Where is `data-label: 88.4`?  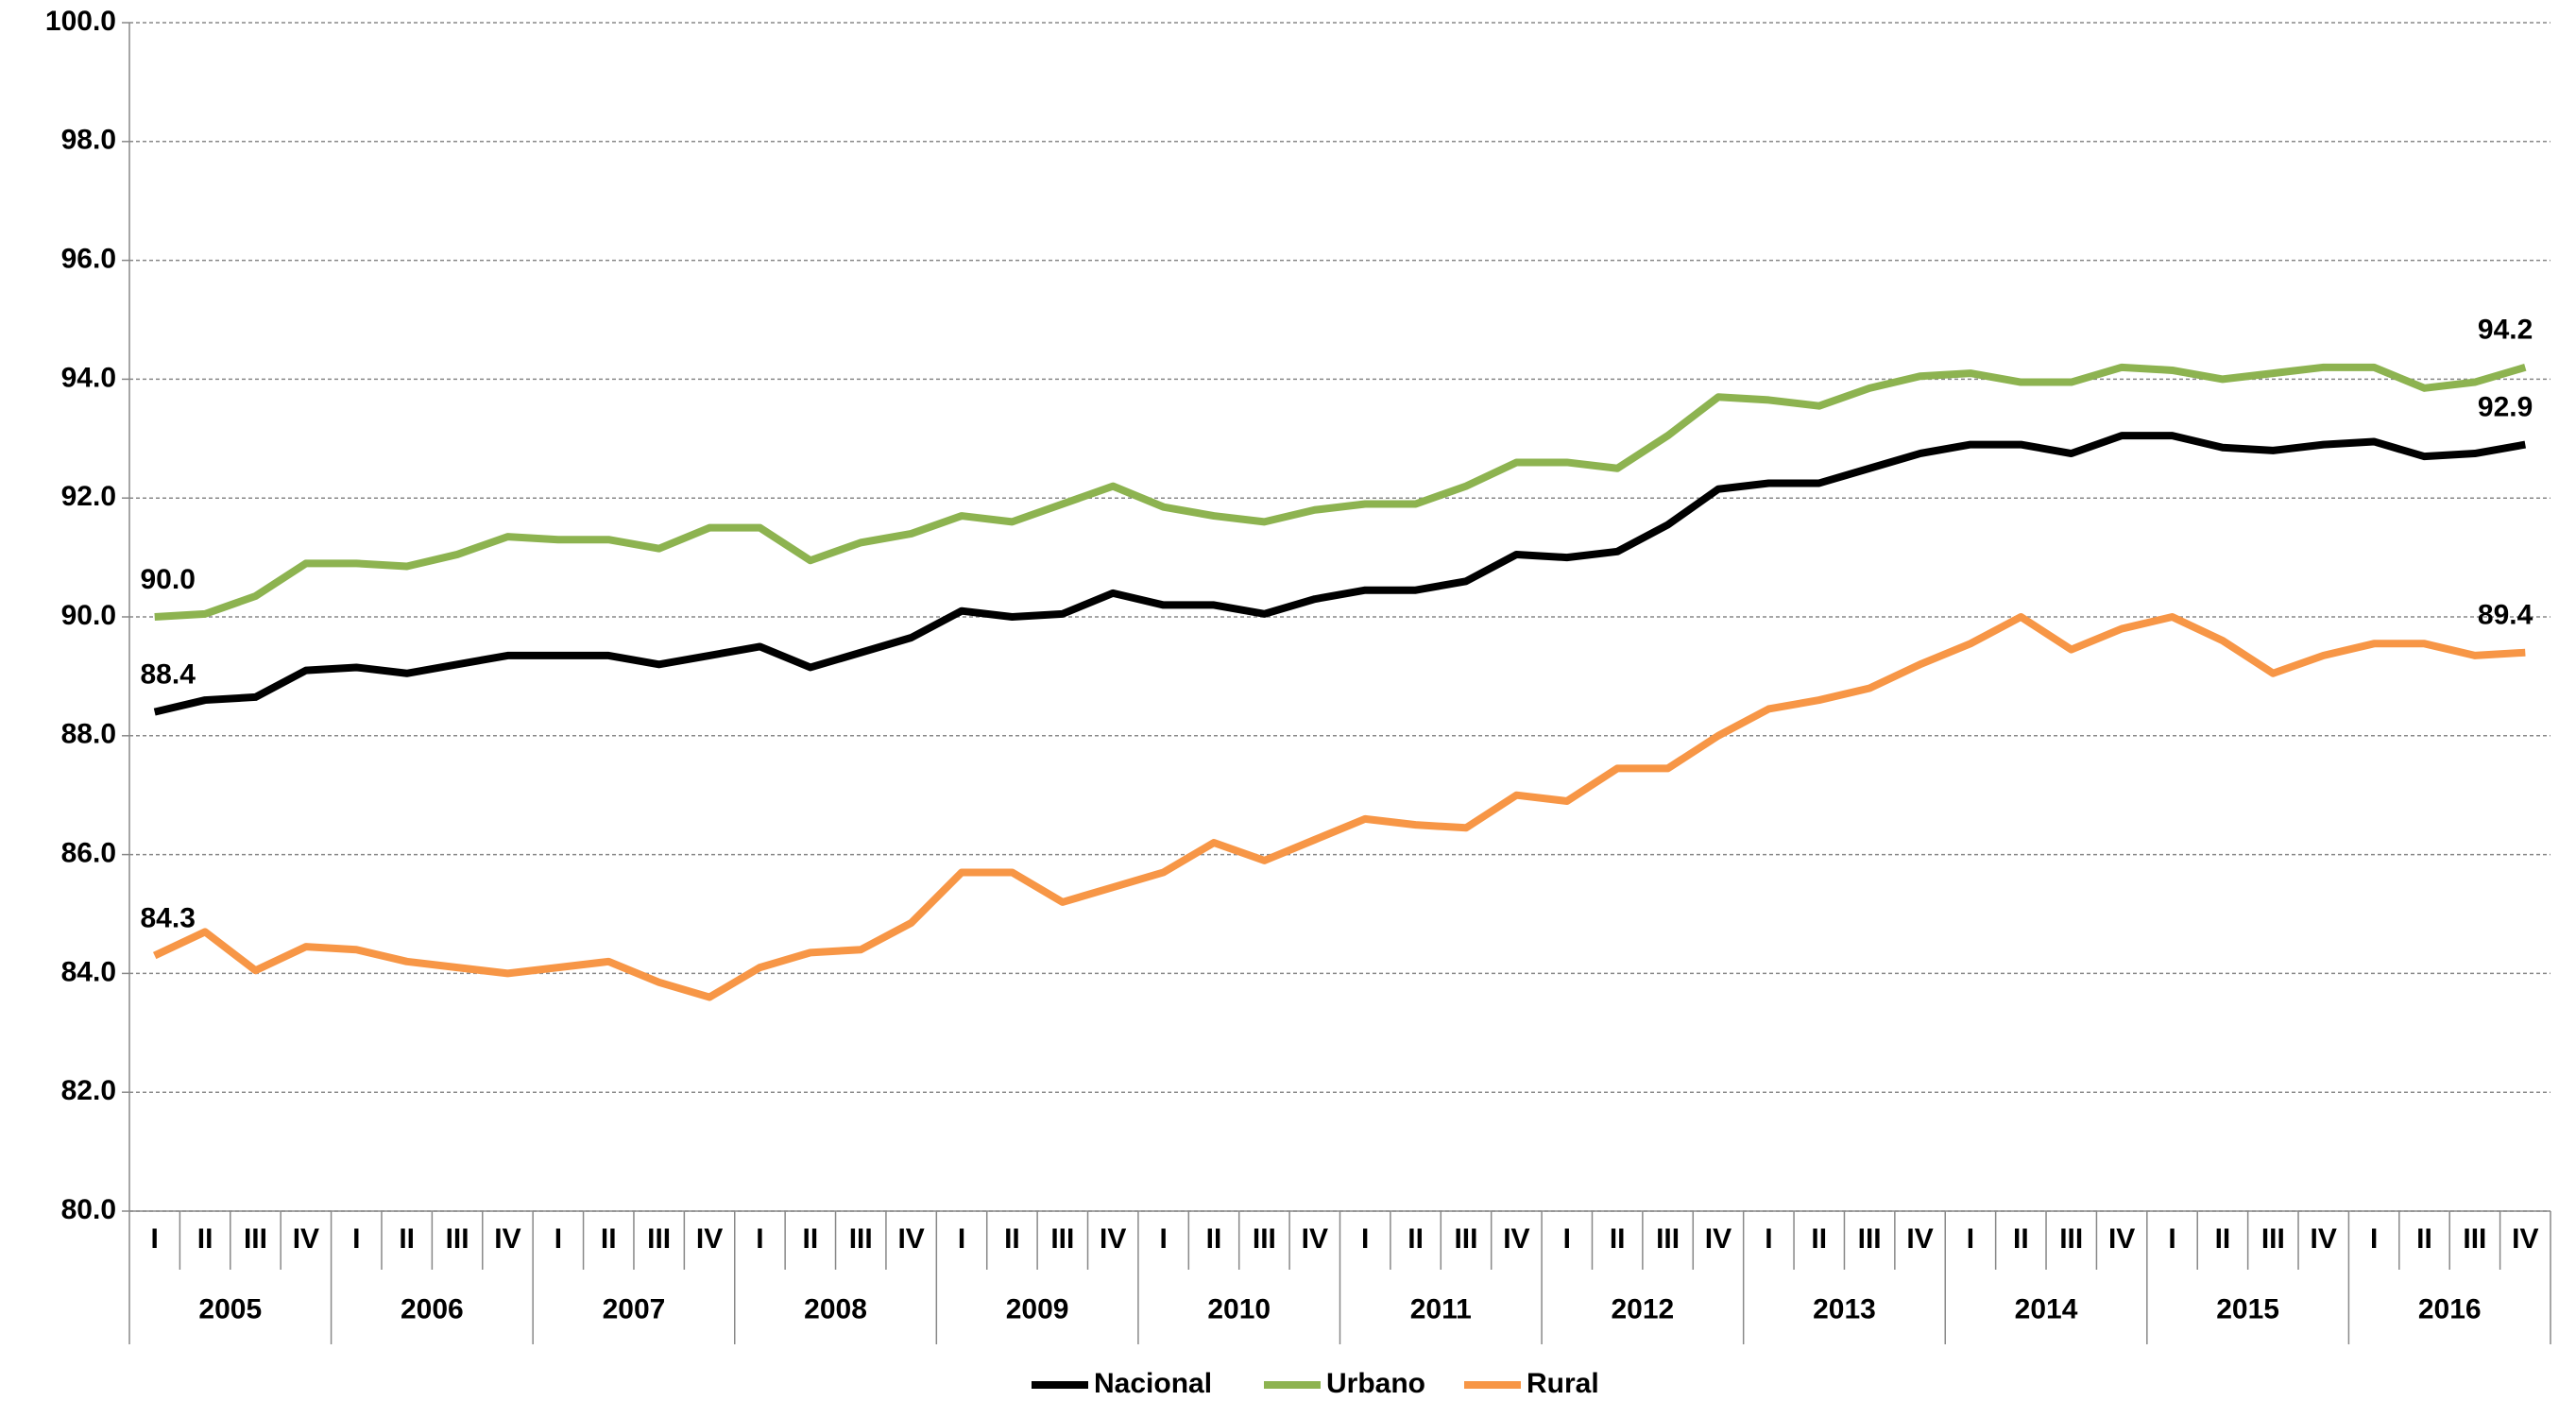
data-label: 88.4 is located at coordinates (169, 675).